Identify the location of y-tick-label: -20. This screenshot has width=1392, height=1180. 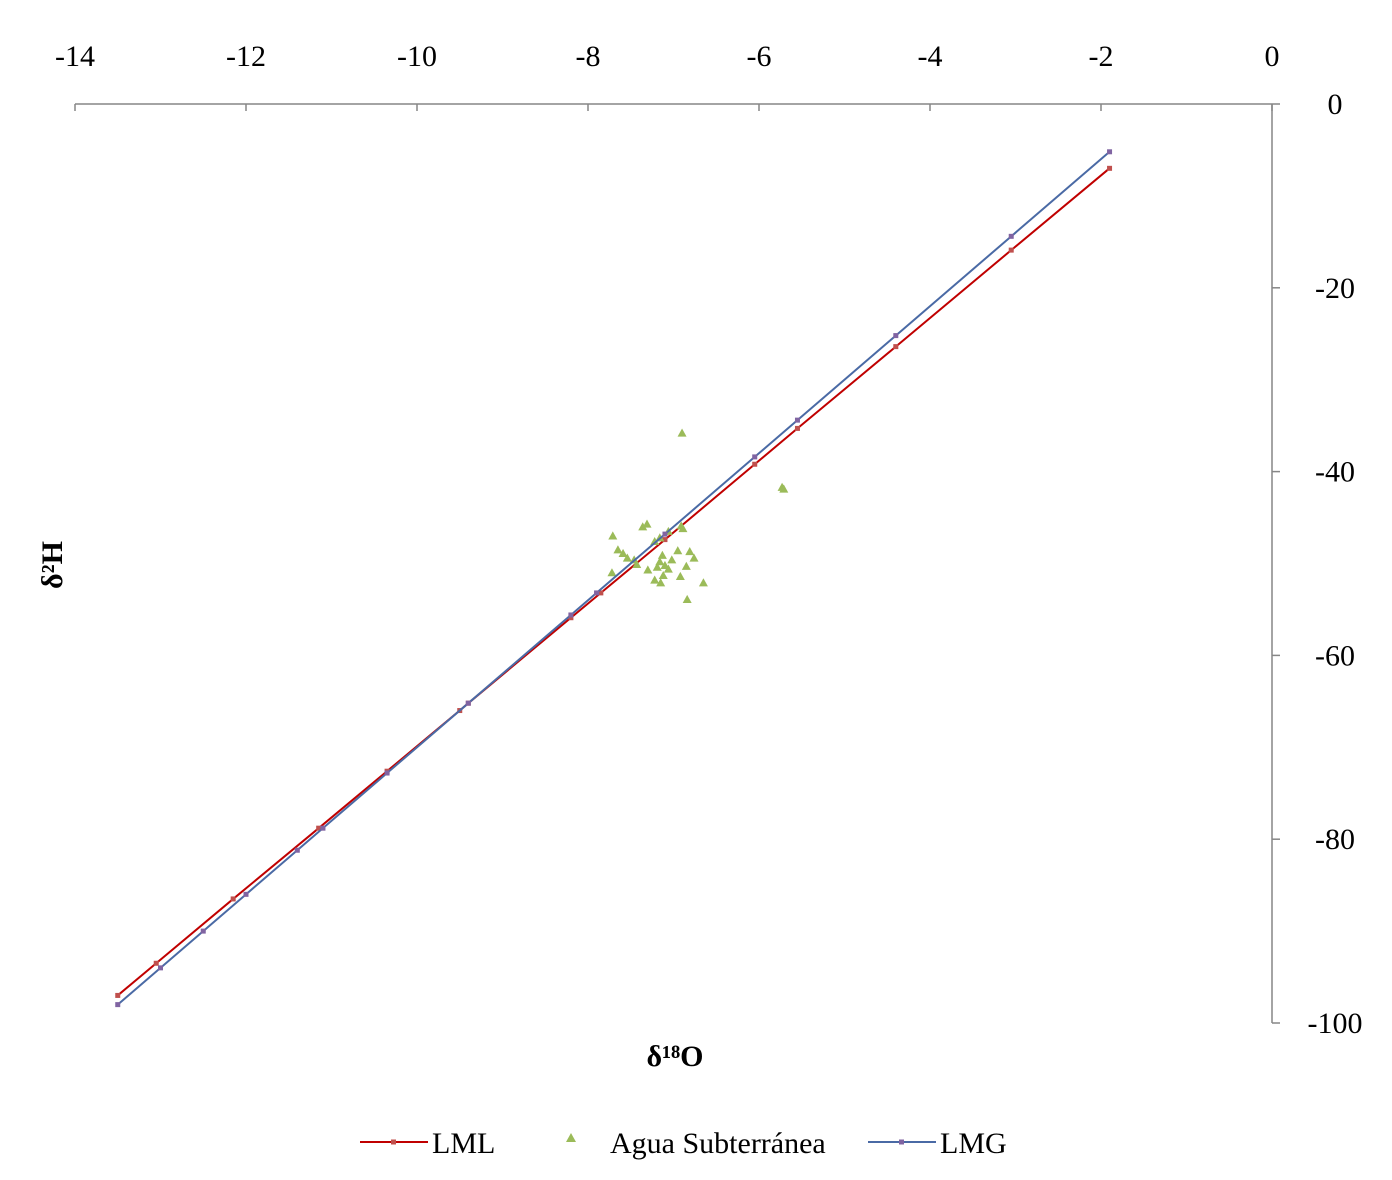
(1335, 288).